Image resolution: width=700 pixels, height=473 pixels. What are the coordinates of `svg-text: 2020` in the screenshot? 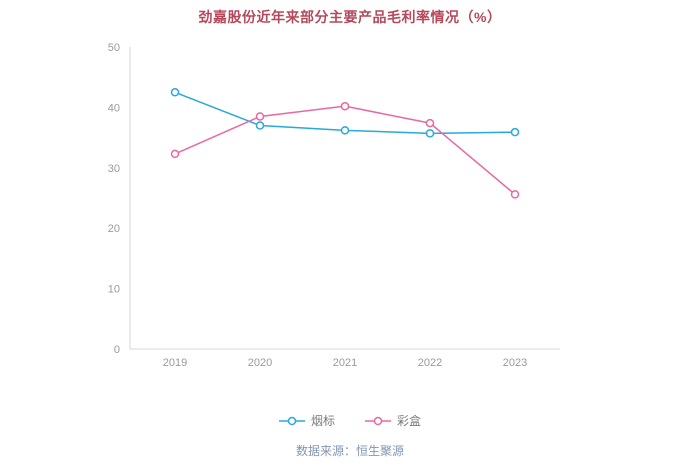 It's located at (260, 363).